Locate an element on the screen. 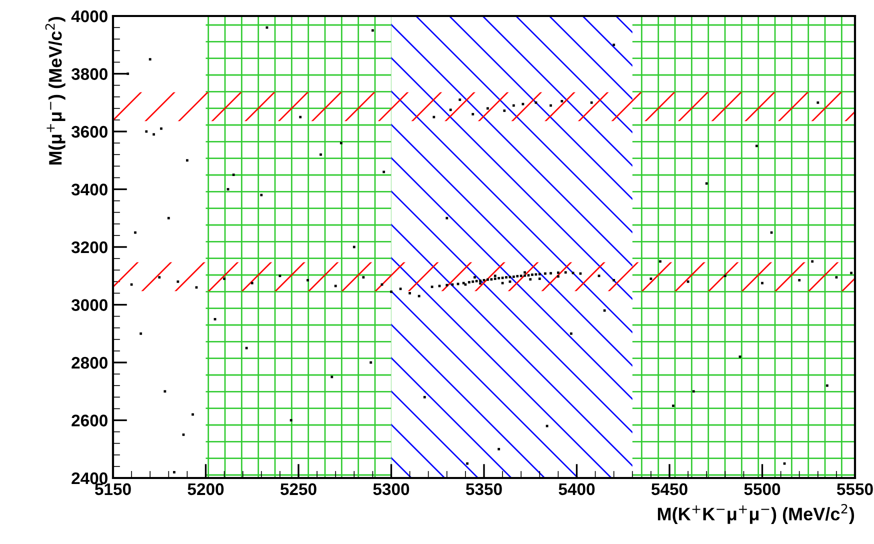 Image resolution: width=874 pixels, height=544 pixels. y-axis-title: M(μ$^{+}$μ$^{−}$) (MeV/c$^{2}$) is located at coordinates (55, 90).